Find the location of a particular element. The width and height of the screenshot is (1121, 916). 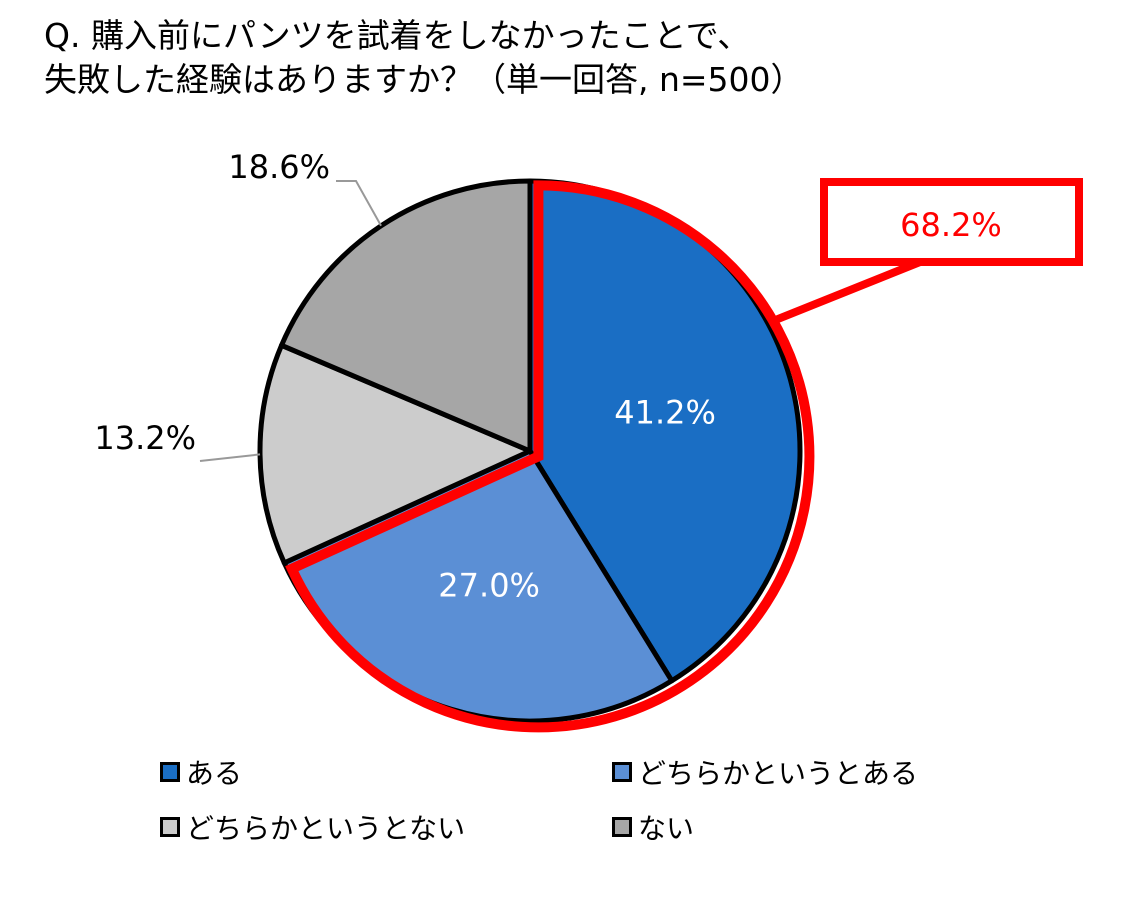

legend-label: どちらかというとない is located at coordinates (326, 828).